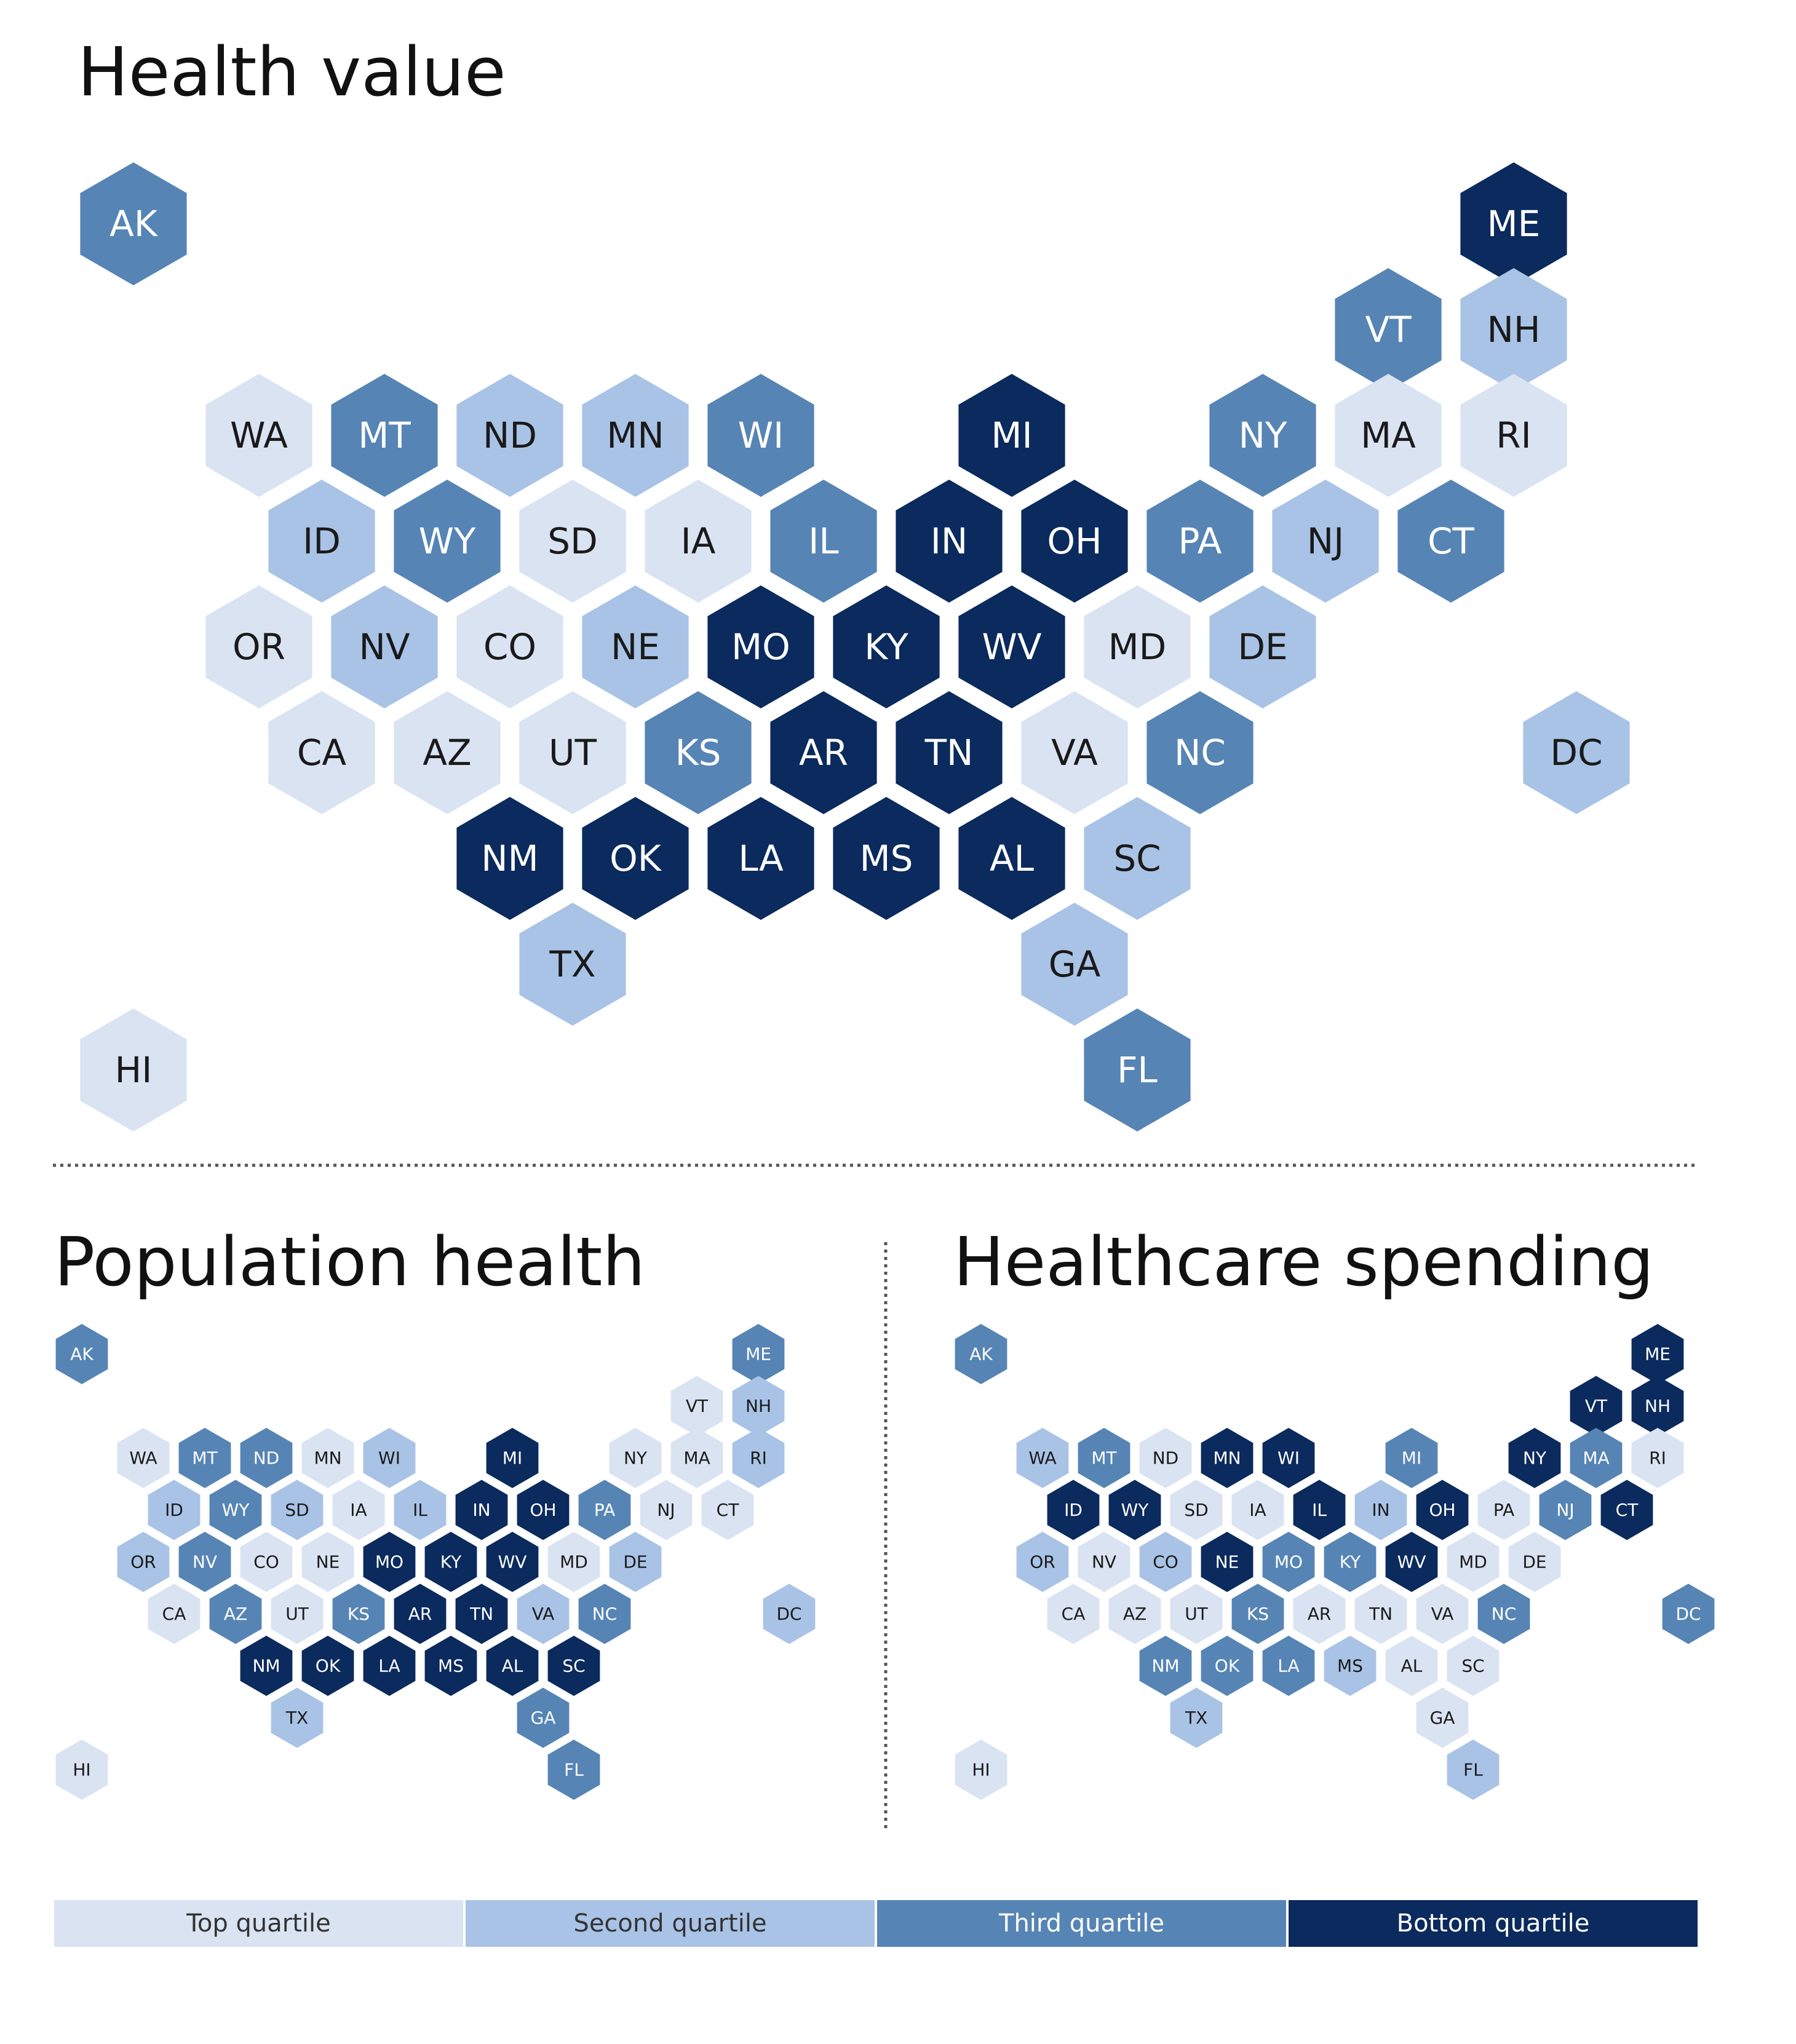  I want to click on state-hex-oh: OH, so click(1442, 1510).